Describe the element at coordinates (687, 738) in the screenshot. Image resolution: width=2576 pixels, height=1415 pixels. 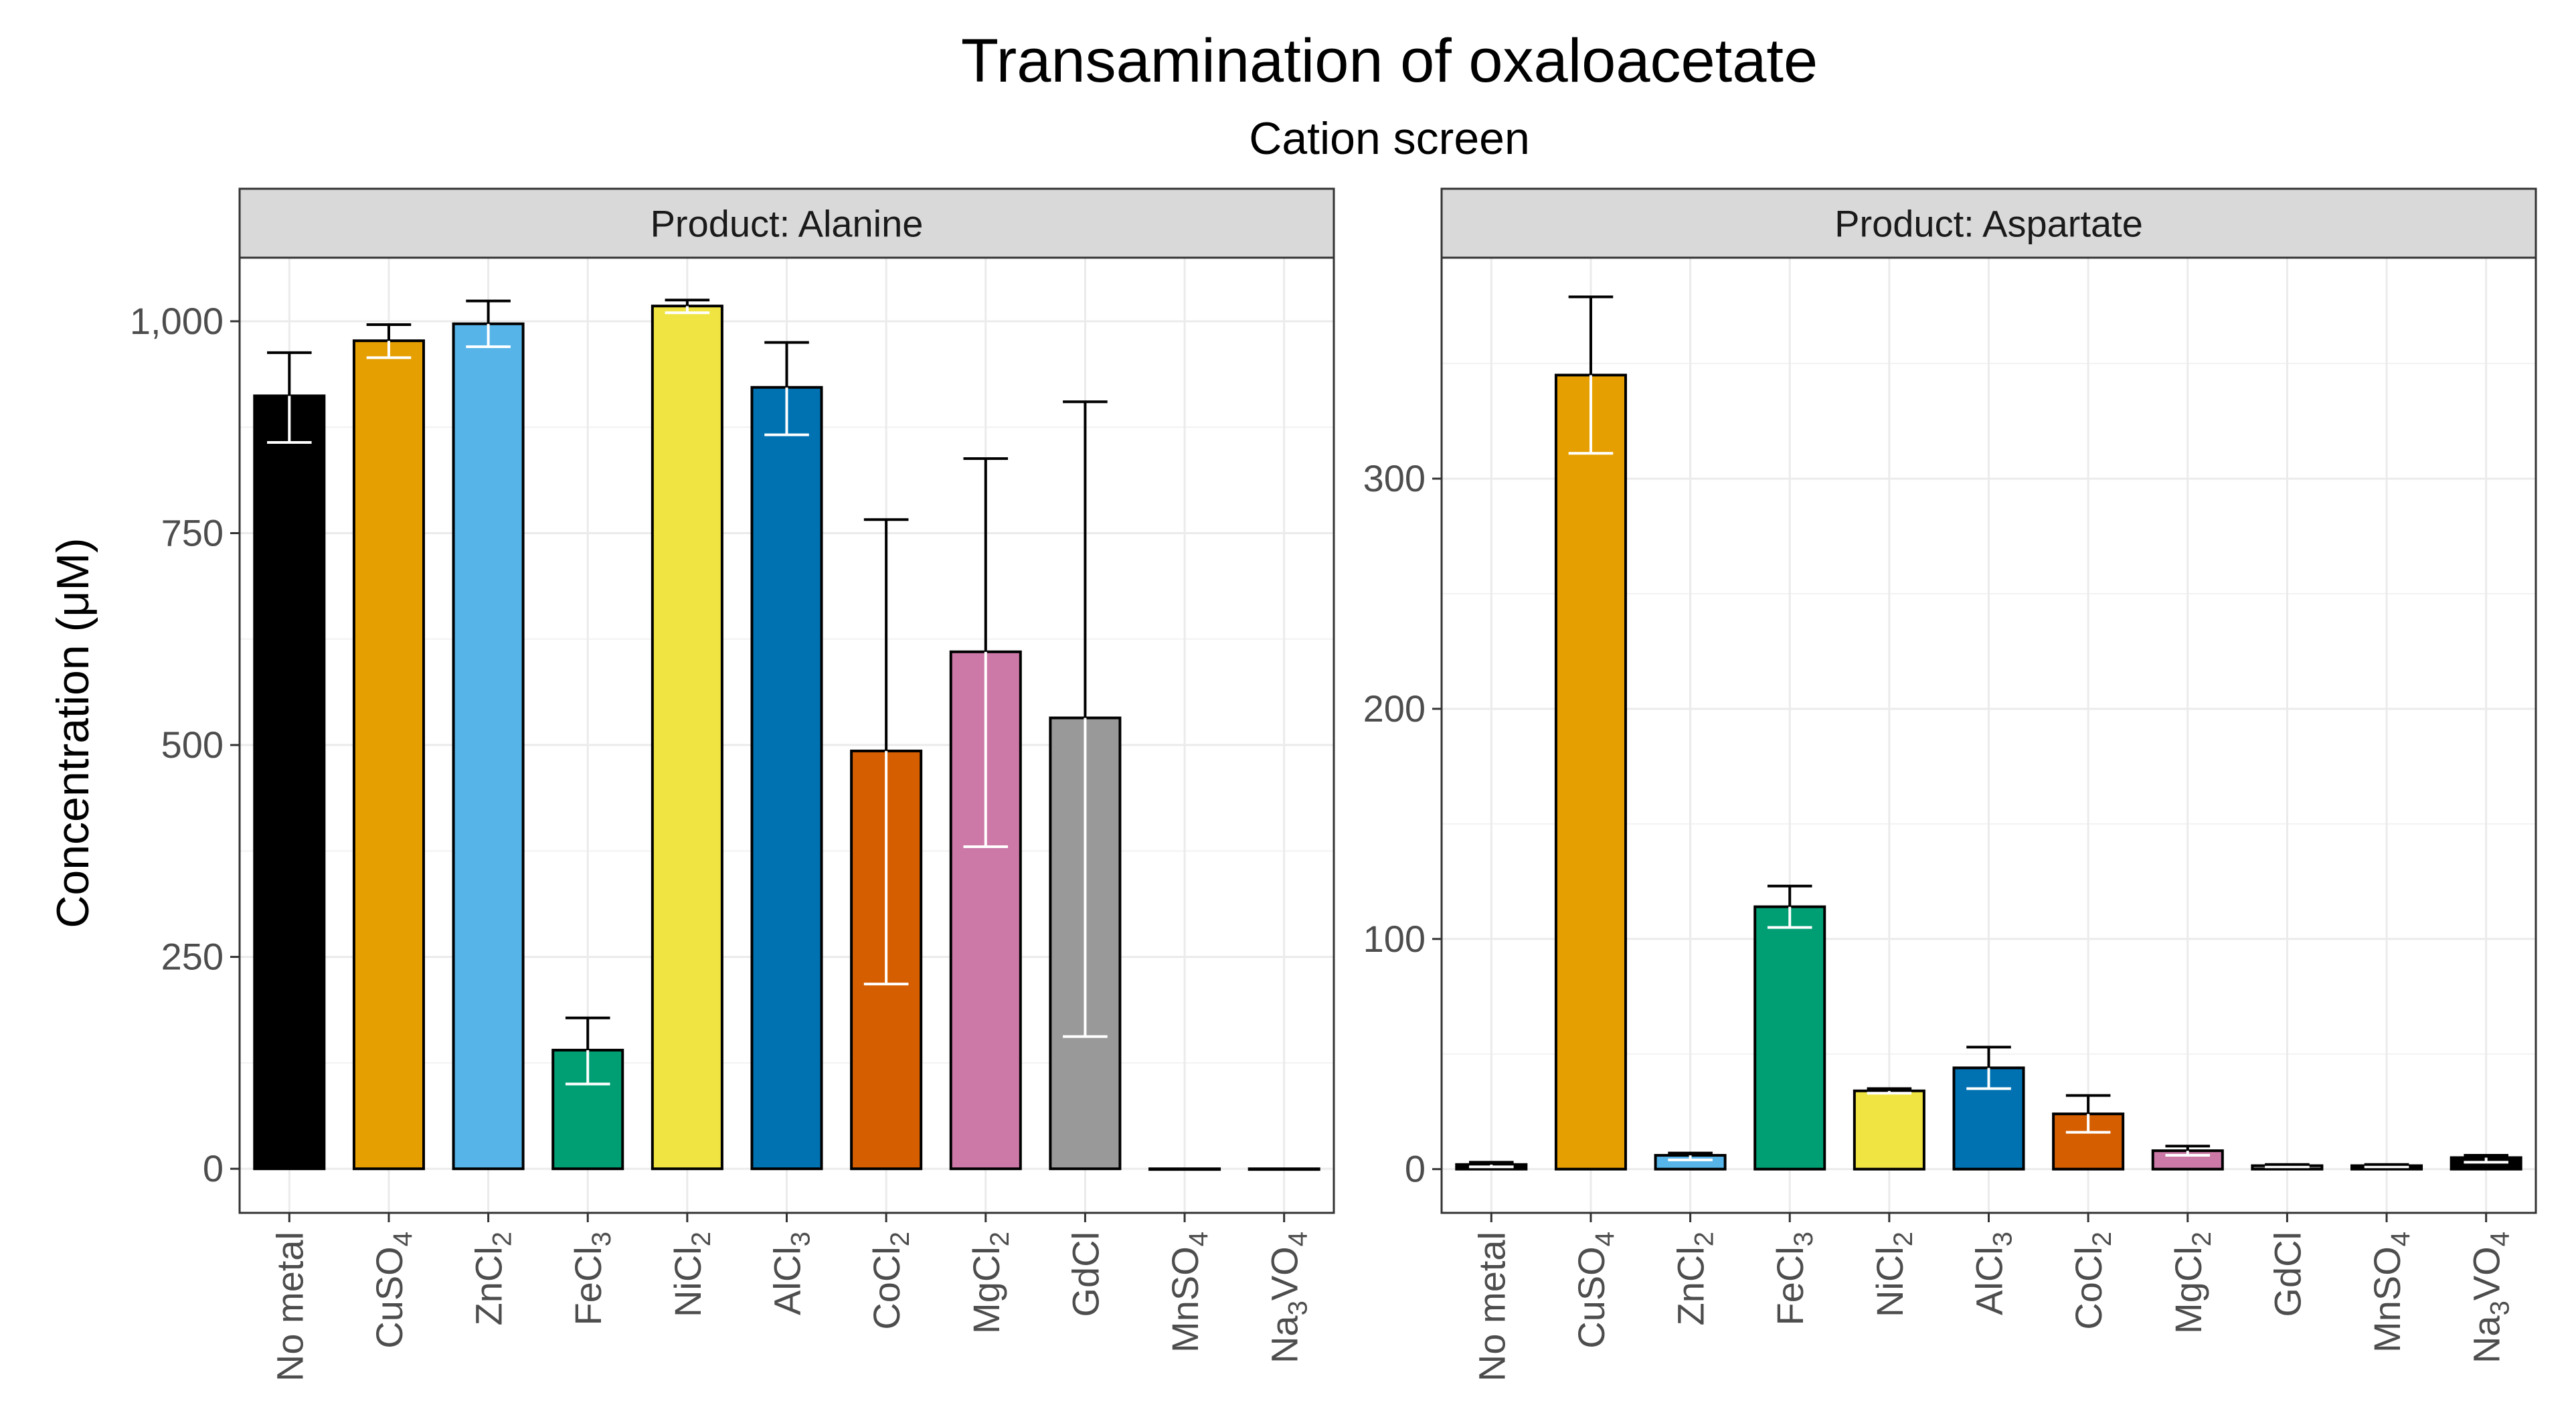
I see `bar-nicl2` at that location.